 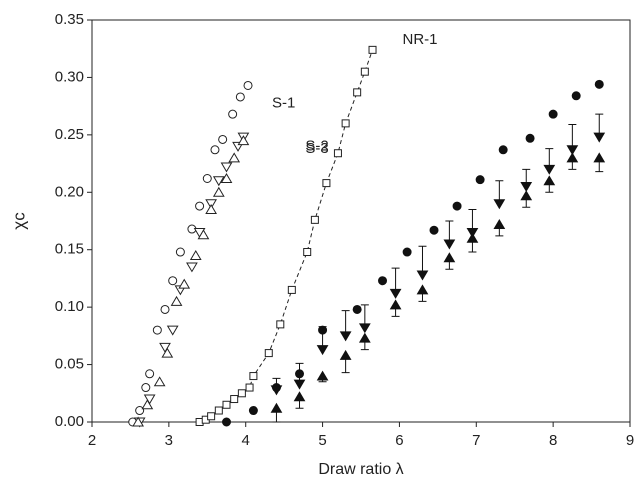 I want to click on y-tick-label: 0.30, so click(x=69, y=76).